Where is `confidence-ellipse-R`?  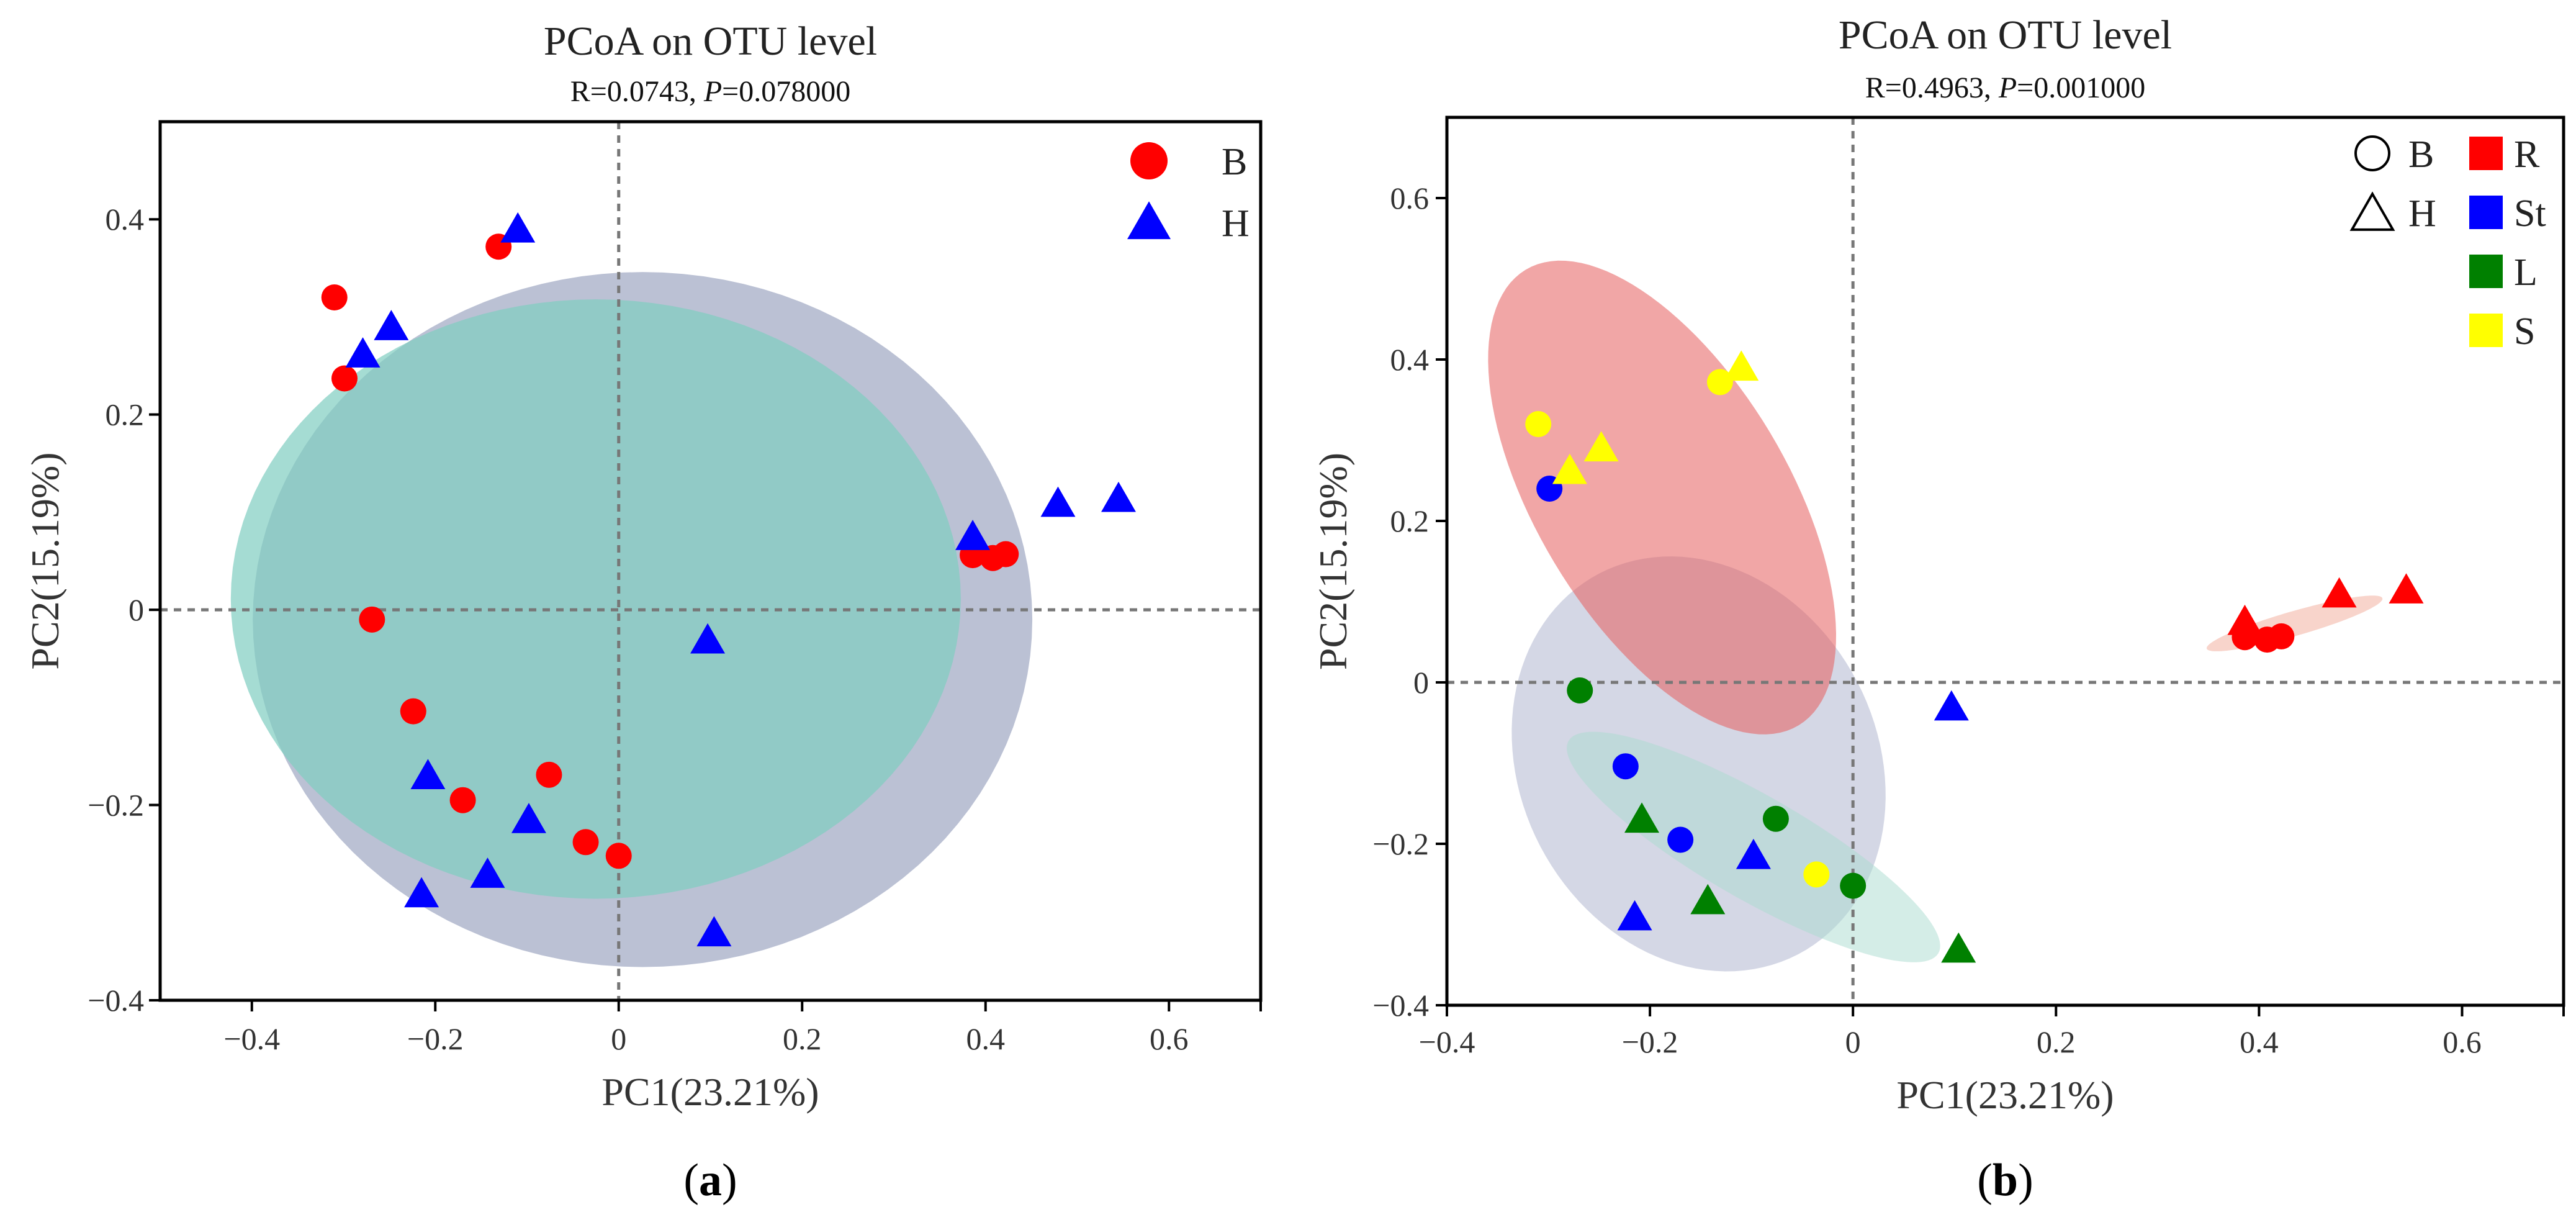
confidence-ellipse-R is located at coordinates (2295, 623).